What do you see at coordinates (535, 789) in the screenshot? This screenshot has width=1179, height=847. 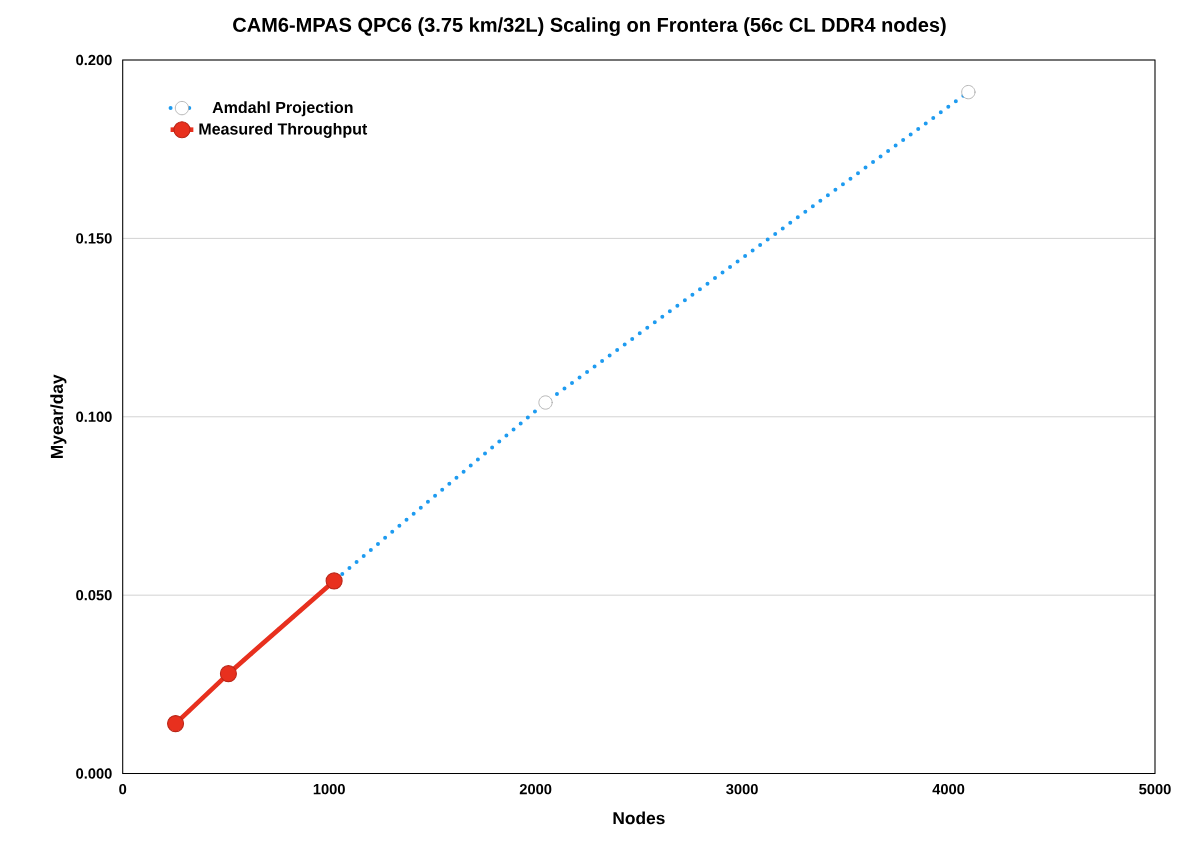 I see `x-tick-label: 2000` at bounding box center [535, 789].